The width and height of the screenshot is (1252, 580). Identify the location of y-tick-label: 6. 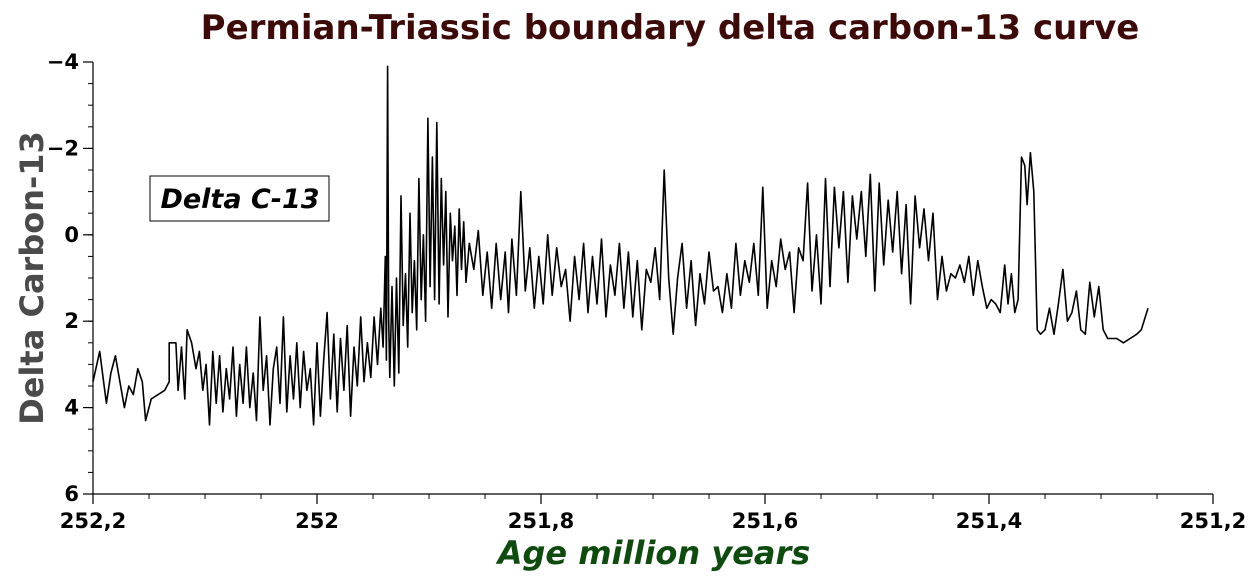
(71, 494).